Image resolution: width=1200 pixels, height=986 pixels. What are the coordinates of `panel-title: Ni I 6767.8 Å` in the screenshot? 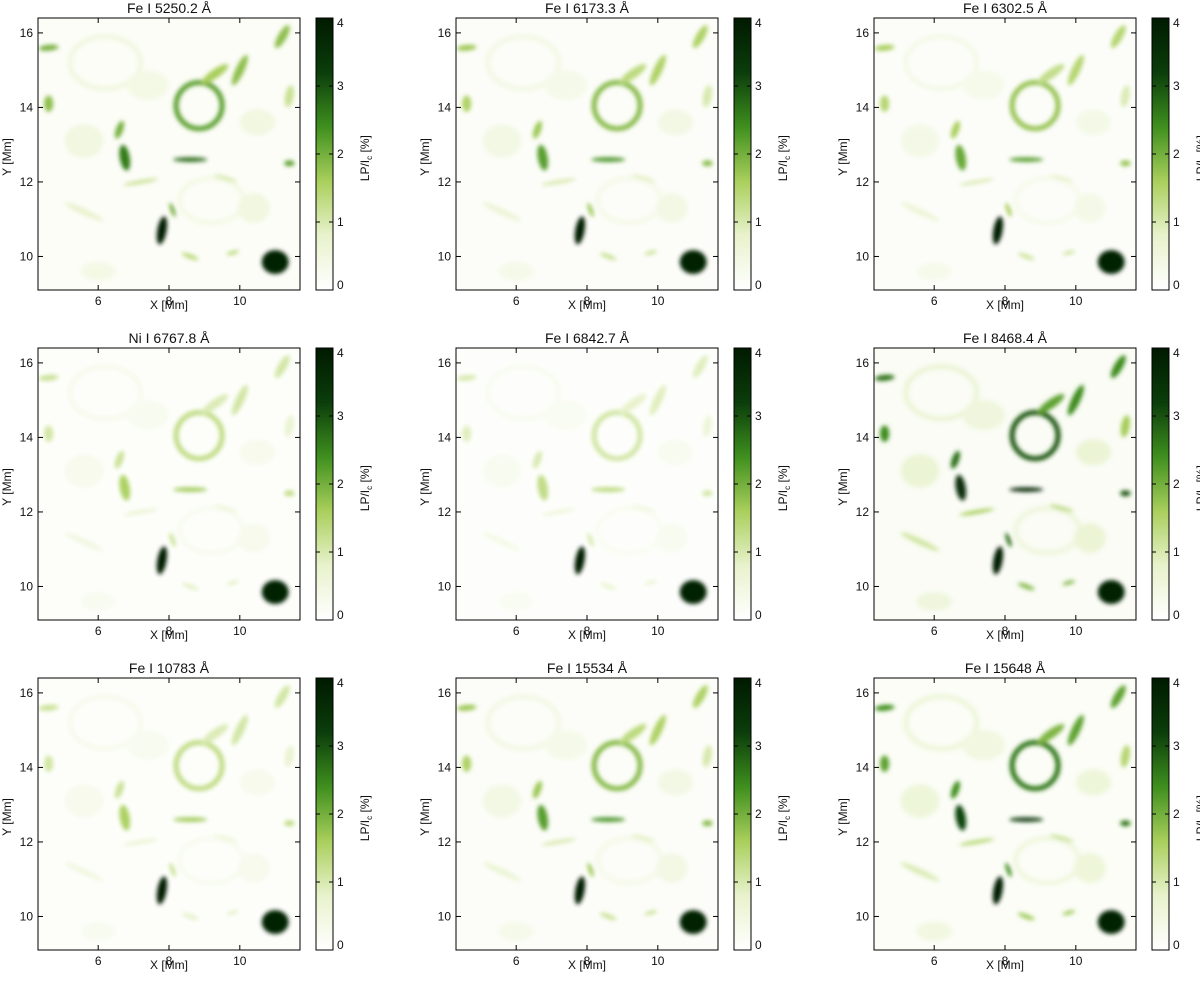 It's located at (169, 338).